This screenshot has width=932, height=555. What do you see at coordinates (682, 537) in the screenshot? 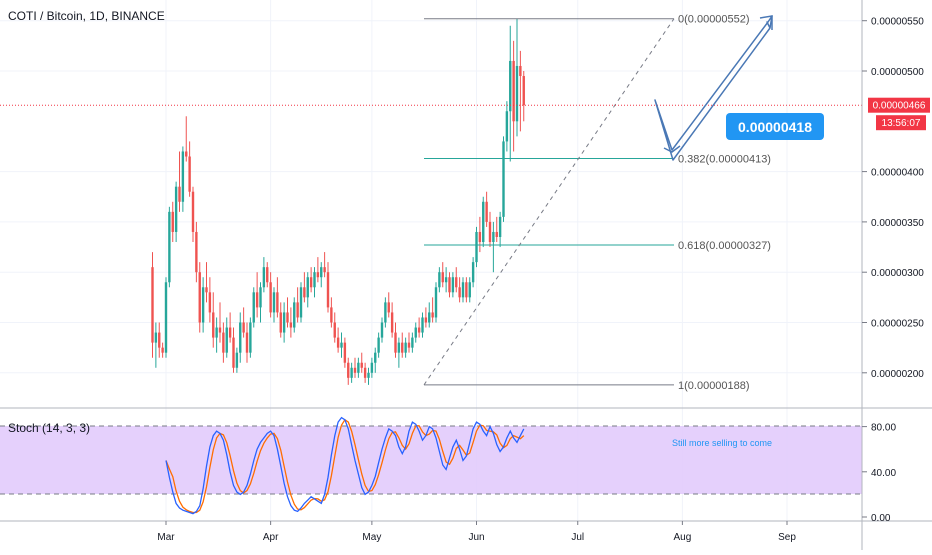
I see `time-axis-label: Aug` at bounding box center [682, 537].